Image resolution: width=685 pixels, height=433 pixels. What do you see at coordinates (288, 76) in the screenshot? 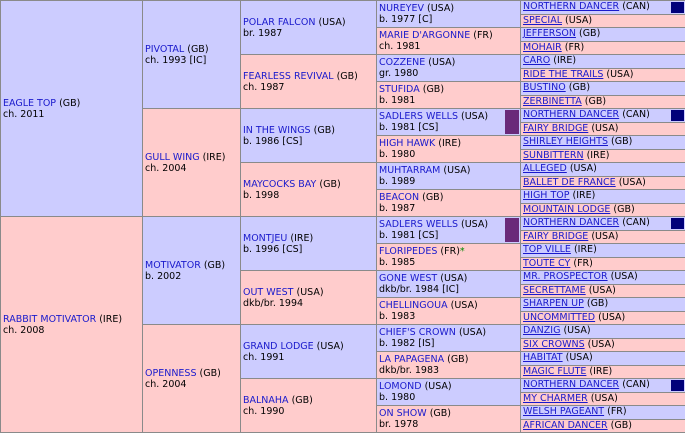
I see `horse-name: FEARLESS REVIVAL` at bounding box center [288, 76].